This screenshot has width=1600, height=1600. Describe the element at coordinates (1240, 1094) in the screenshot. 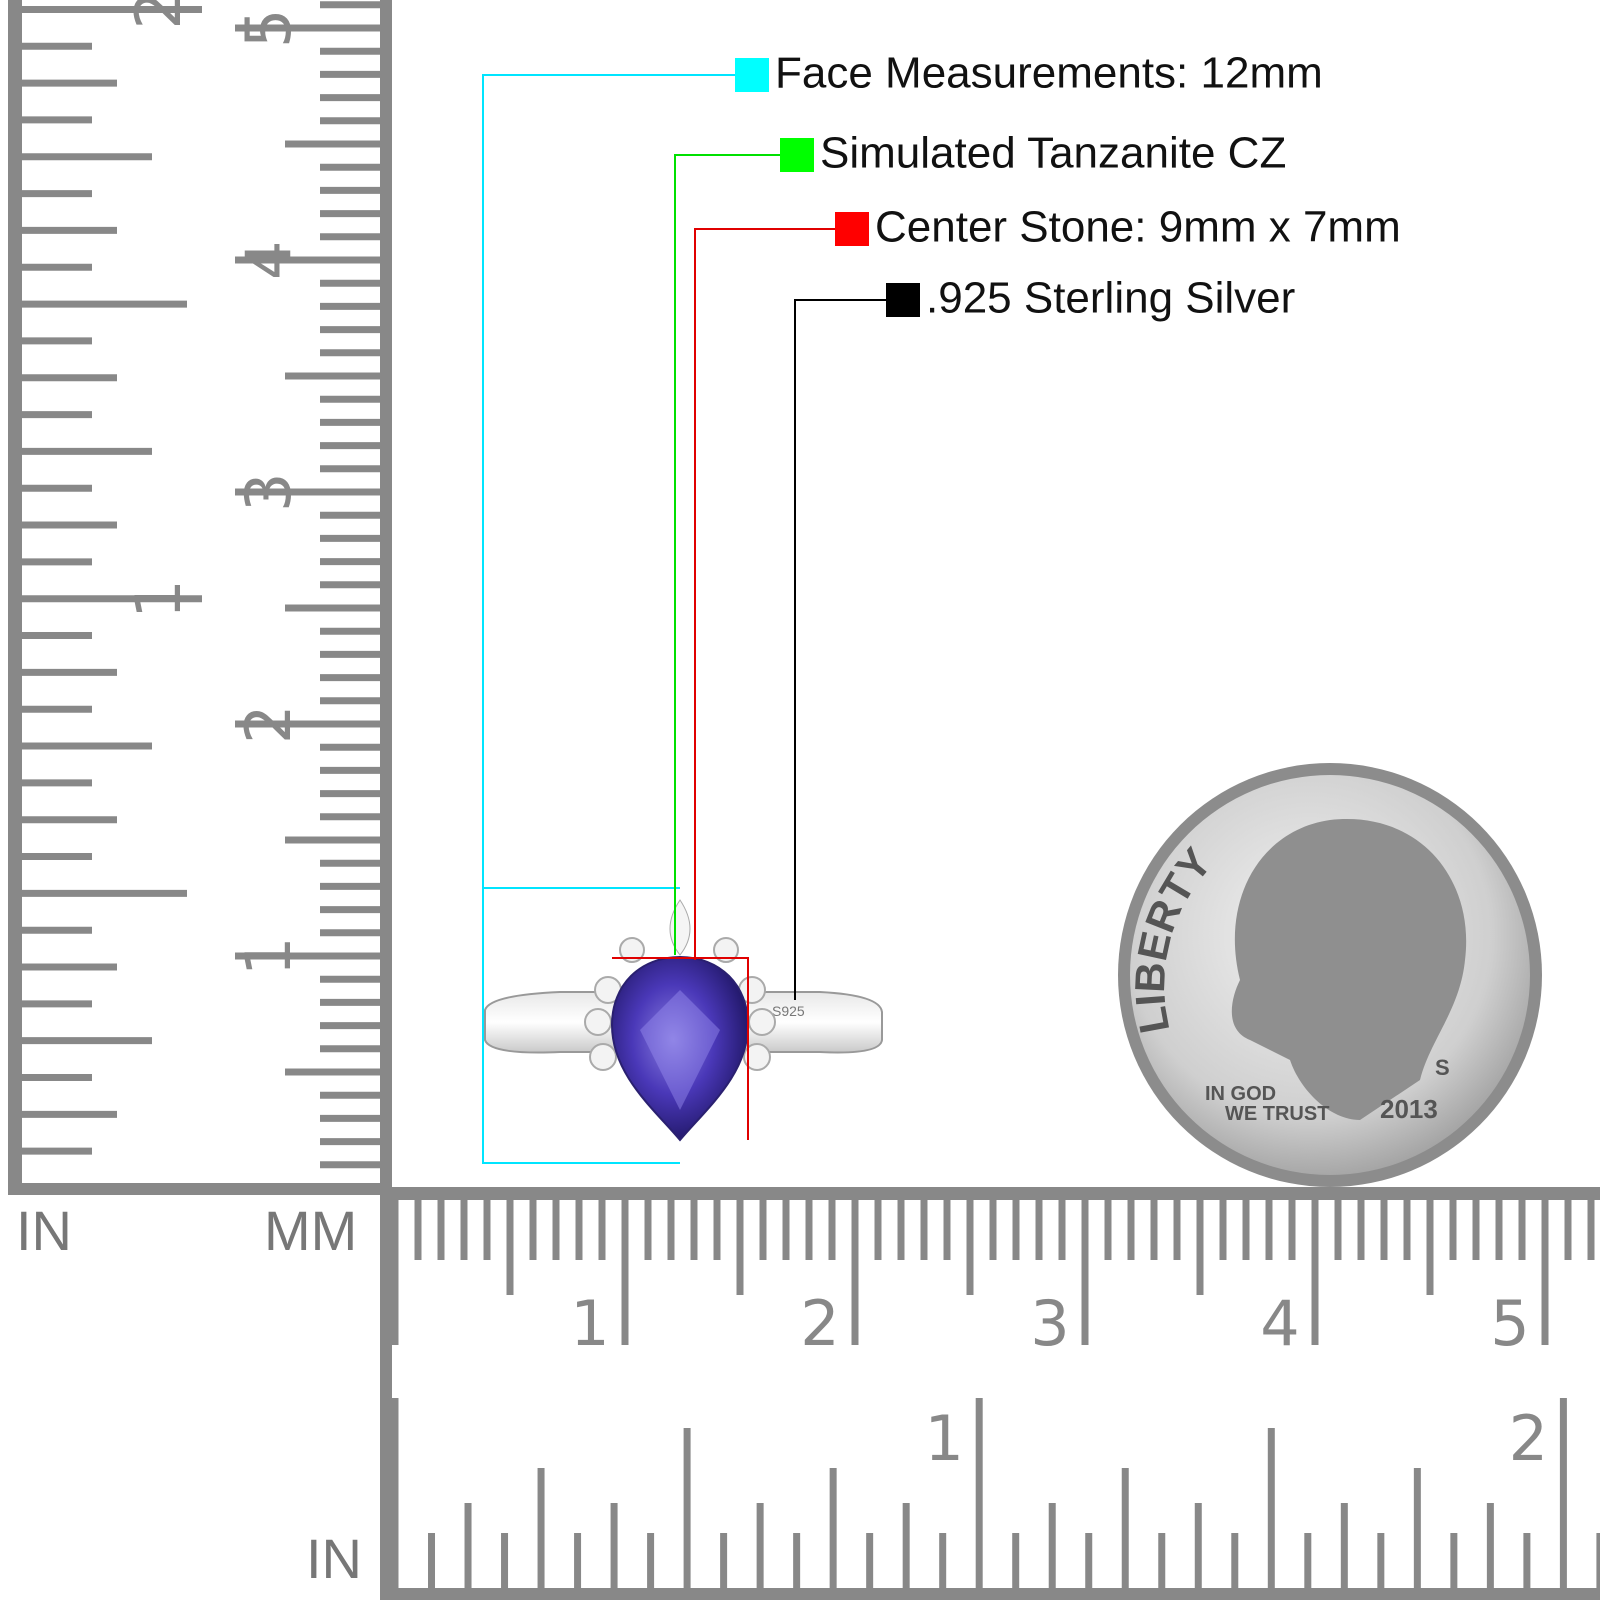

I see `coin-motto: IN GOD` at that location.